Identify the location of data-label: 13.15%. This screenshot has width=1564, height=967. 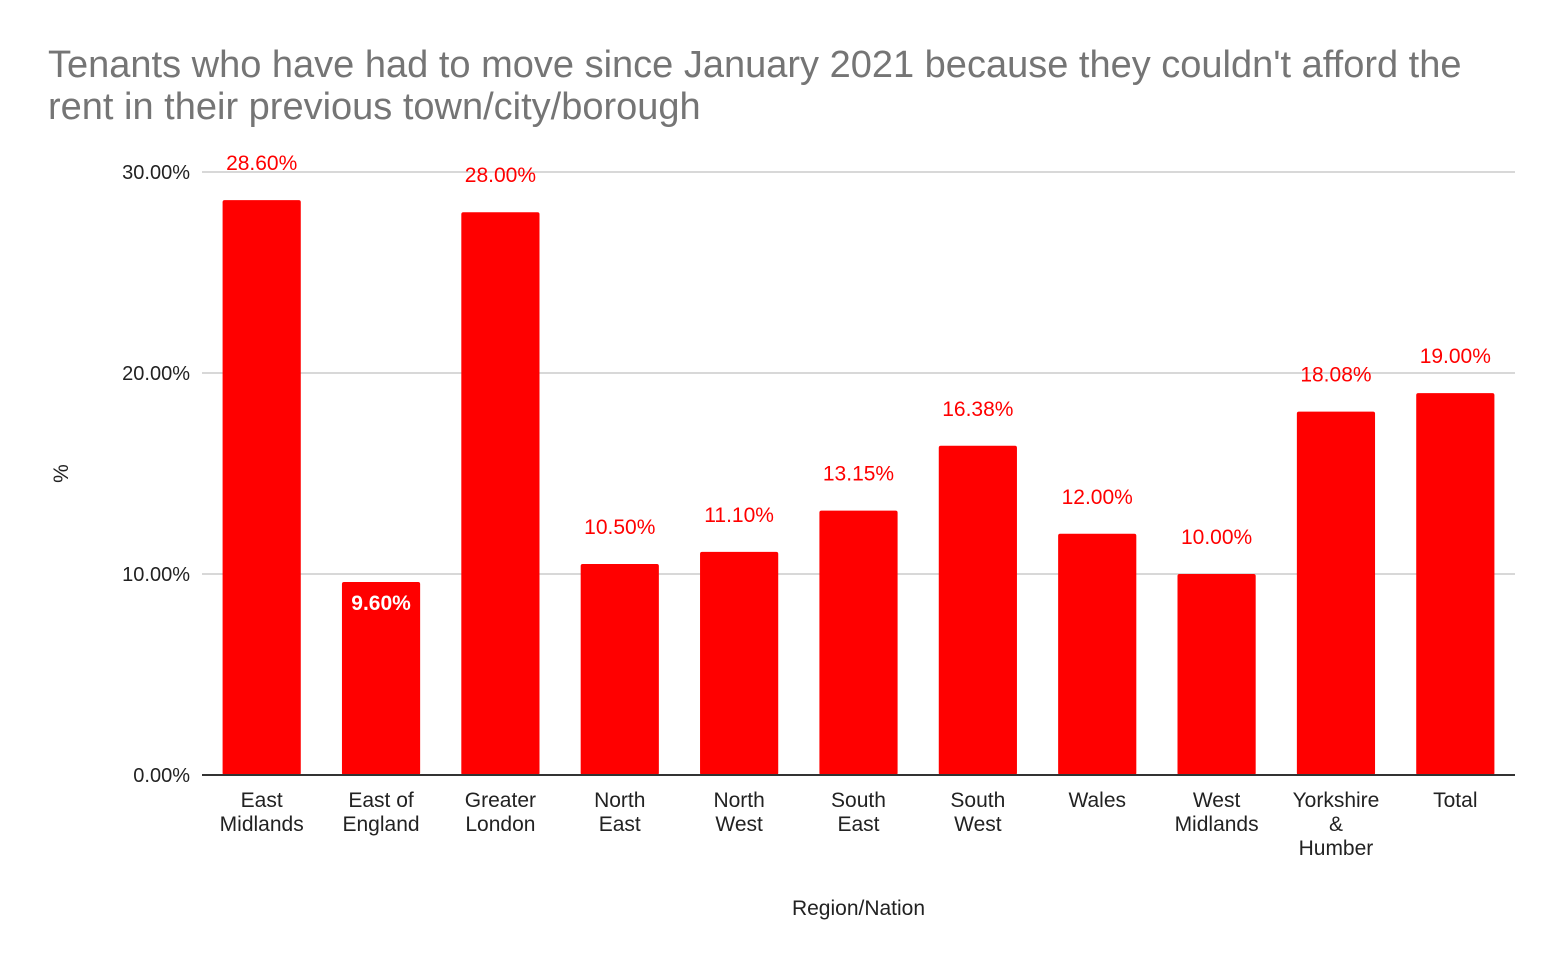
(858, 474).